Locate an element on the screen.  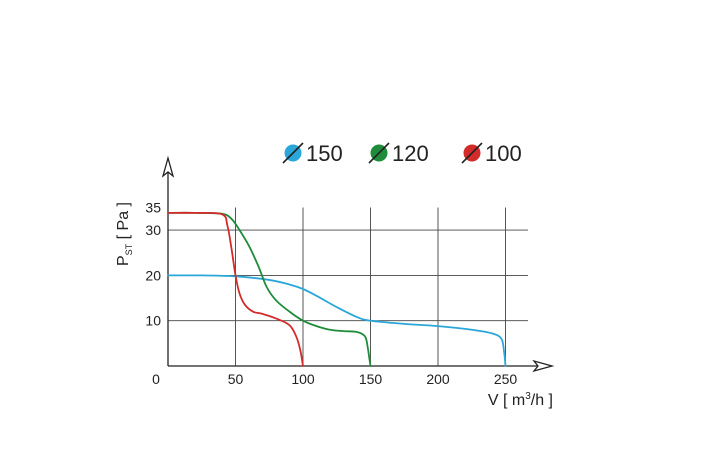
y-tick-label: 35 is located at coordinates (153, 207).